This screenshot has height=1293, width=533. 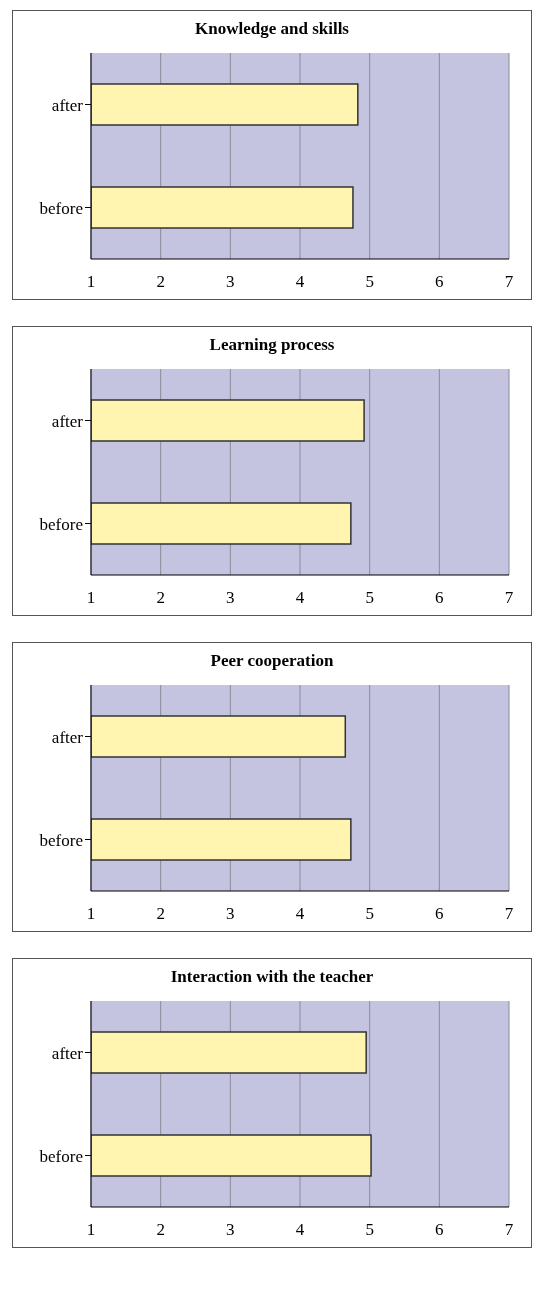 What do you see at coordinates (272, 661) in the screenshot?
I see `chart-title: Peer cooperation` at bounding box center [272, 661].